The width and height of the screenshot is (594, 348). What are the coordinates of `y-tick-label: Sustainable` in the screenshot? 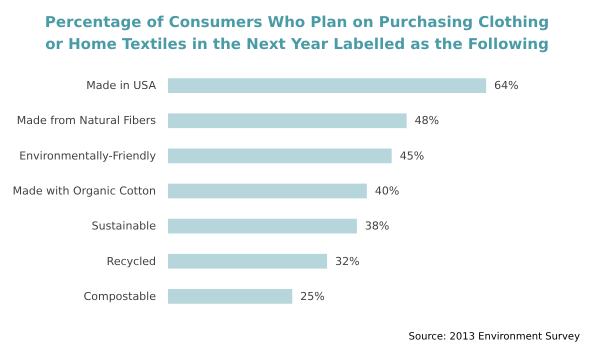 It's located at (124, 226).